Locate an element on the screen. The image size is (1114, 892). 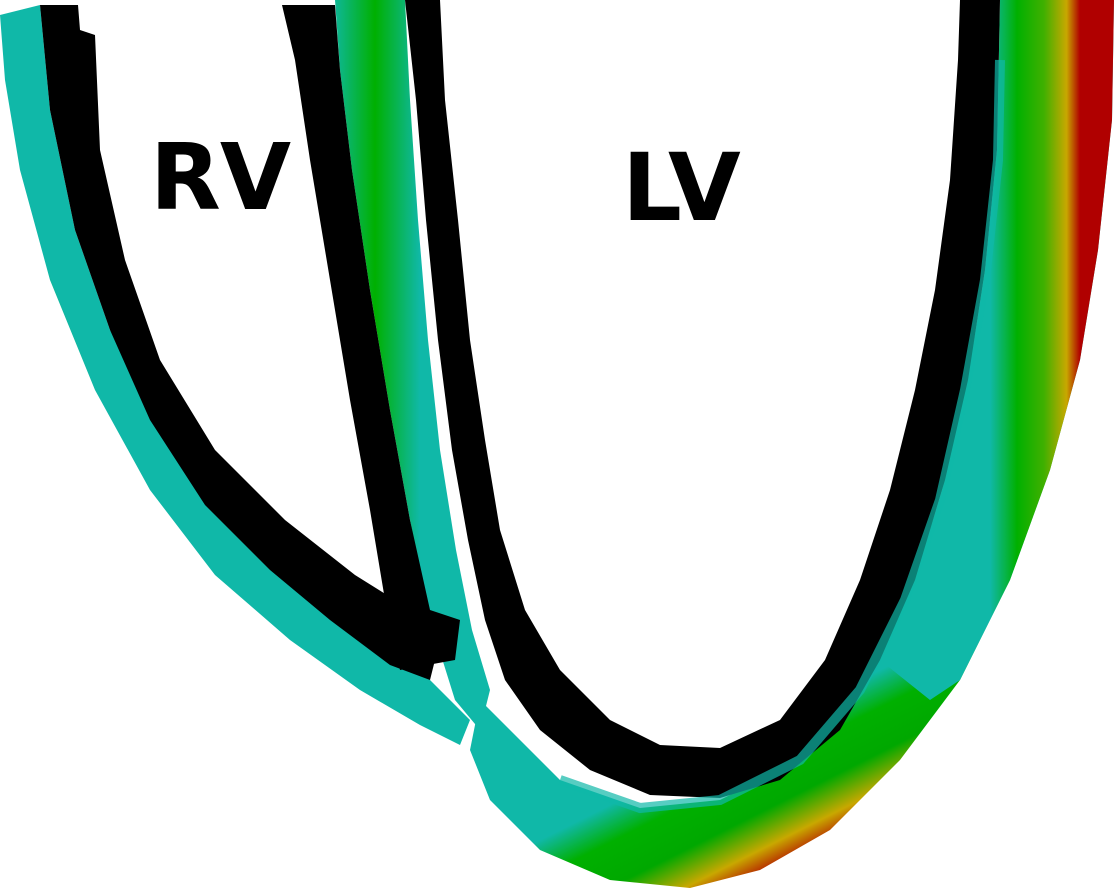
lv-label: LV is located at coordinates (681, 188).